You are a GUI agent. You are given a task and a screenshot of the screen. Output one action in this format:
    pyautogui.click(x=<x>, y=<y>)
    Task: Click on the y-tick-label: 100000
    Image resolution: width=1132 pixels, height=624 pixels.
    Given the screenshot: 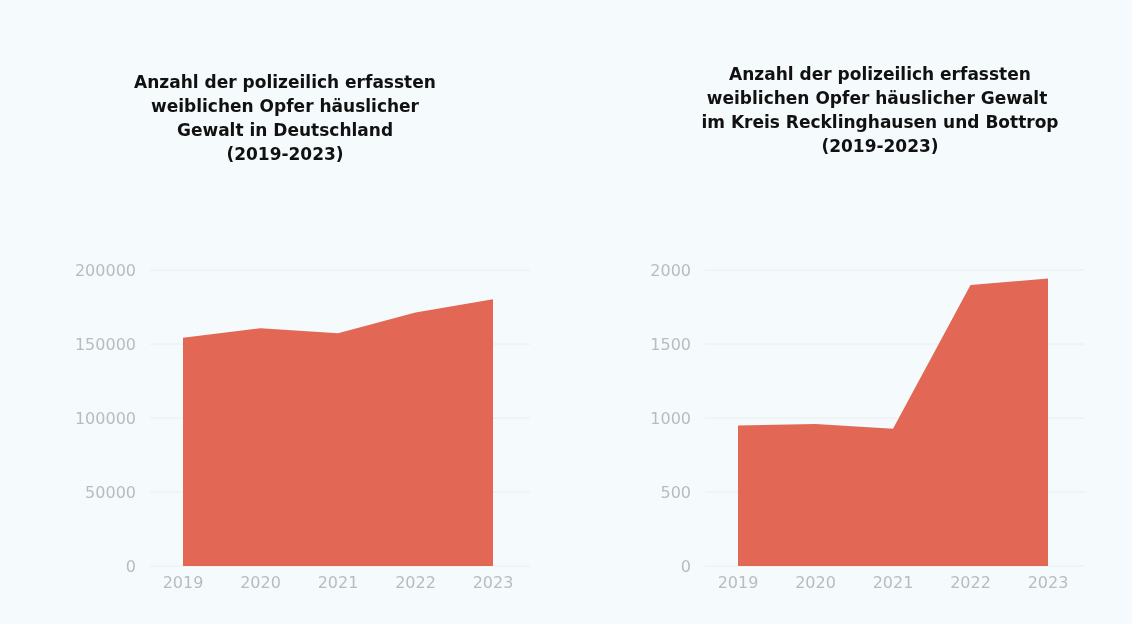 What is the action you would take?
    pyautogui.click(x=105, y=418)
    